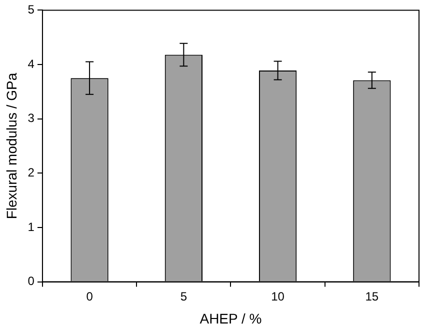 This screenshot has height=332, width=427. What do you see at coordinates (31, 172) in the screenshot?
I see `y-tick-label: 2` at bounding box center [31, 172].